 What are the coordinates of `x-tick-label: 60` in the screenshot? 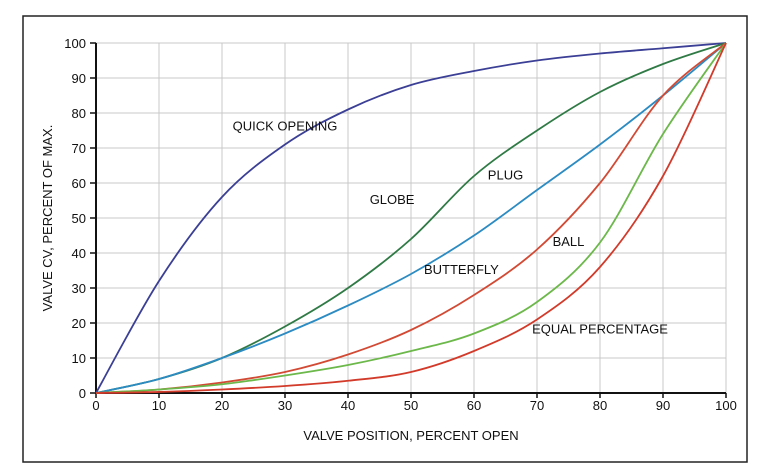 It's located at (474, 405).